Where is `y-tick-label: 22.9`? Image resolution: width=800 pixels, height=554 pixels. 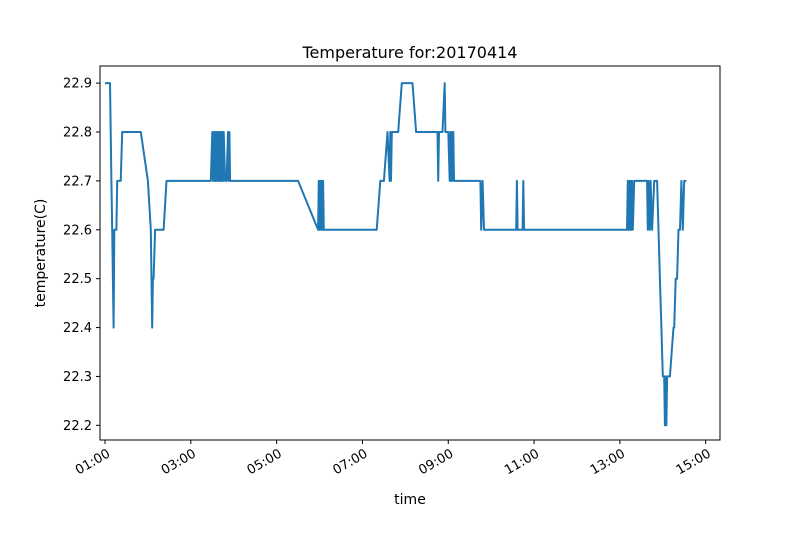
y-tick-label: 22.9 is located at coordinates (77, 84).